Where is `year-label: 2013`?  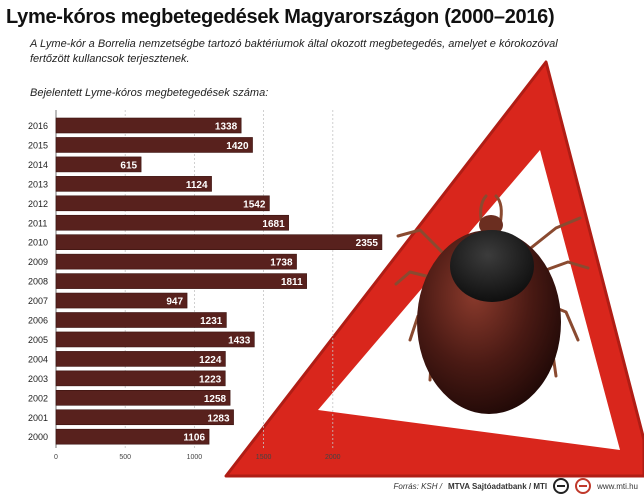
year-label: 2013 is located at coordinates (38, 184).